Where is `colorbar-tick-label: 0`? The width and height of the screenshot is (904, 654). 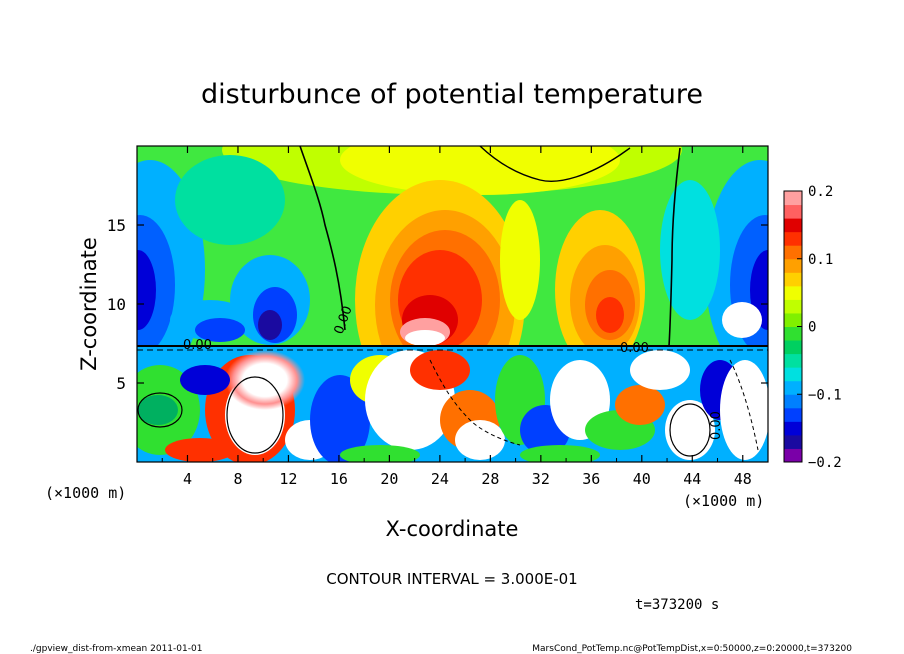 colorbar-tick-label: 0 is located at coordinates (812, 328).